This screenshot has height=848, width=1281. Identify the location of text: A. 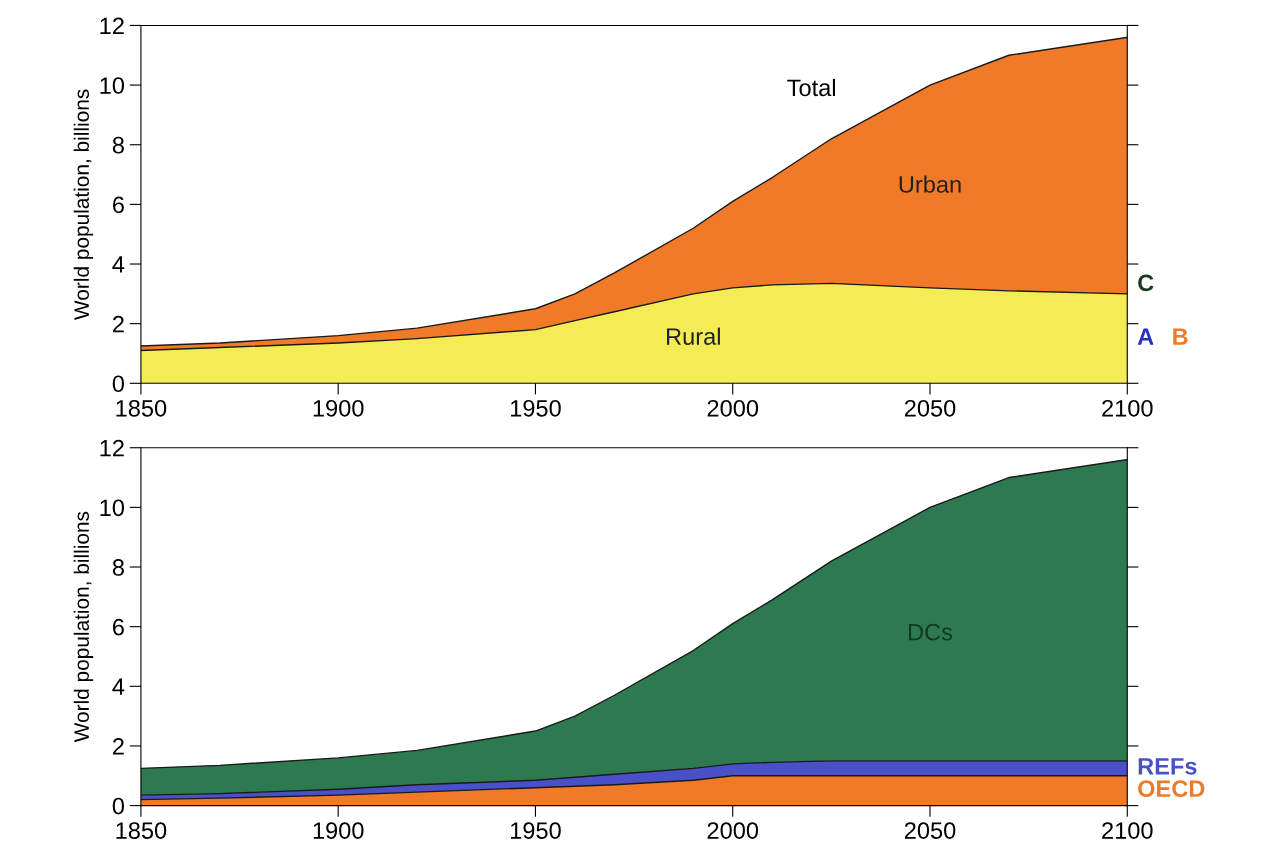
(1145, 336).